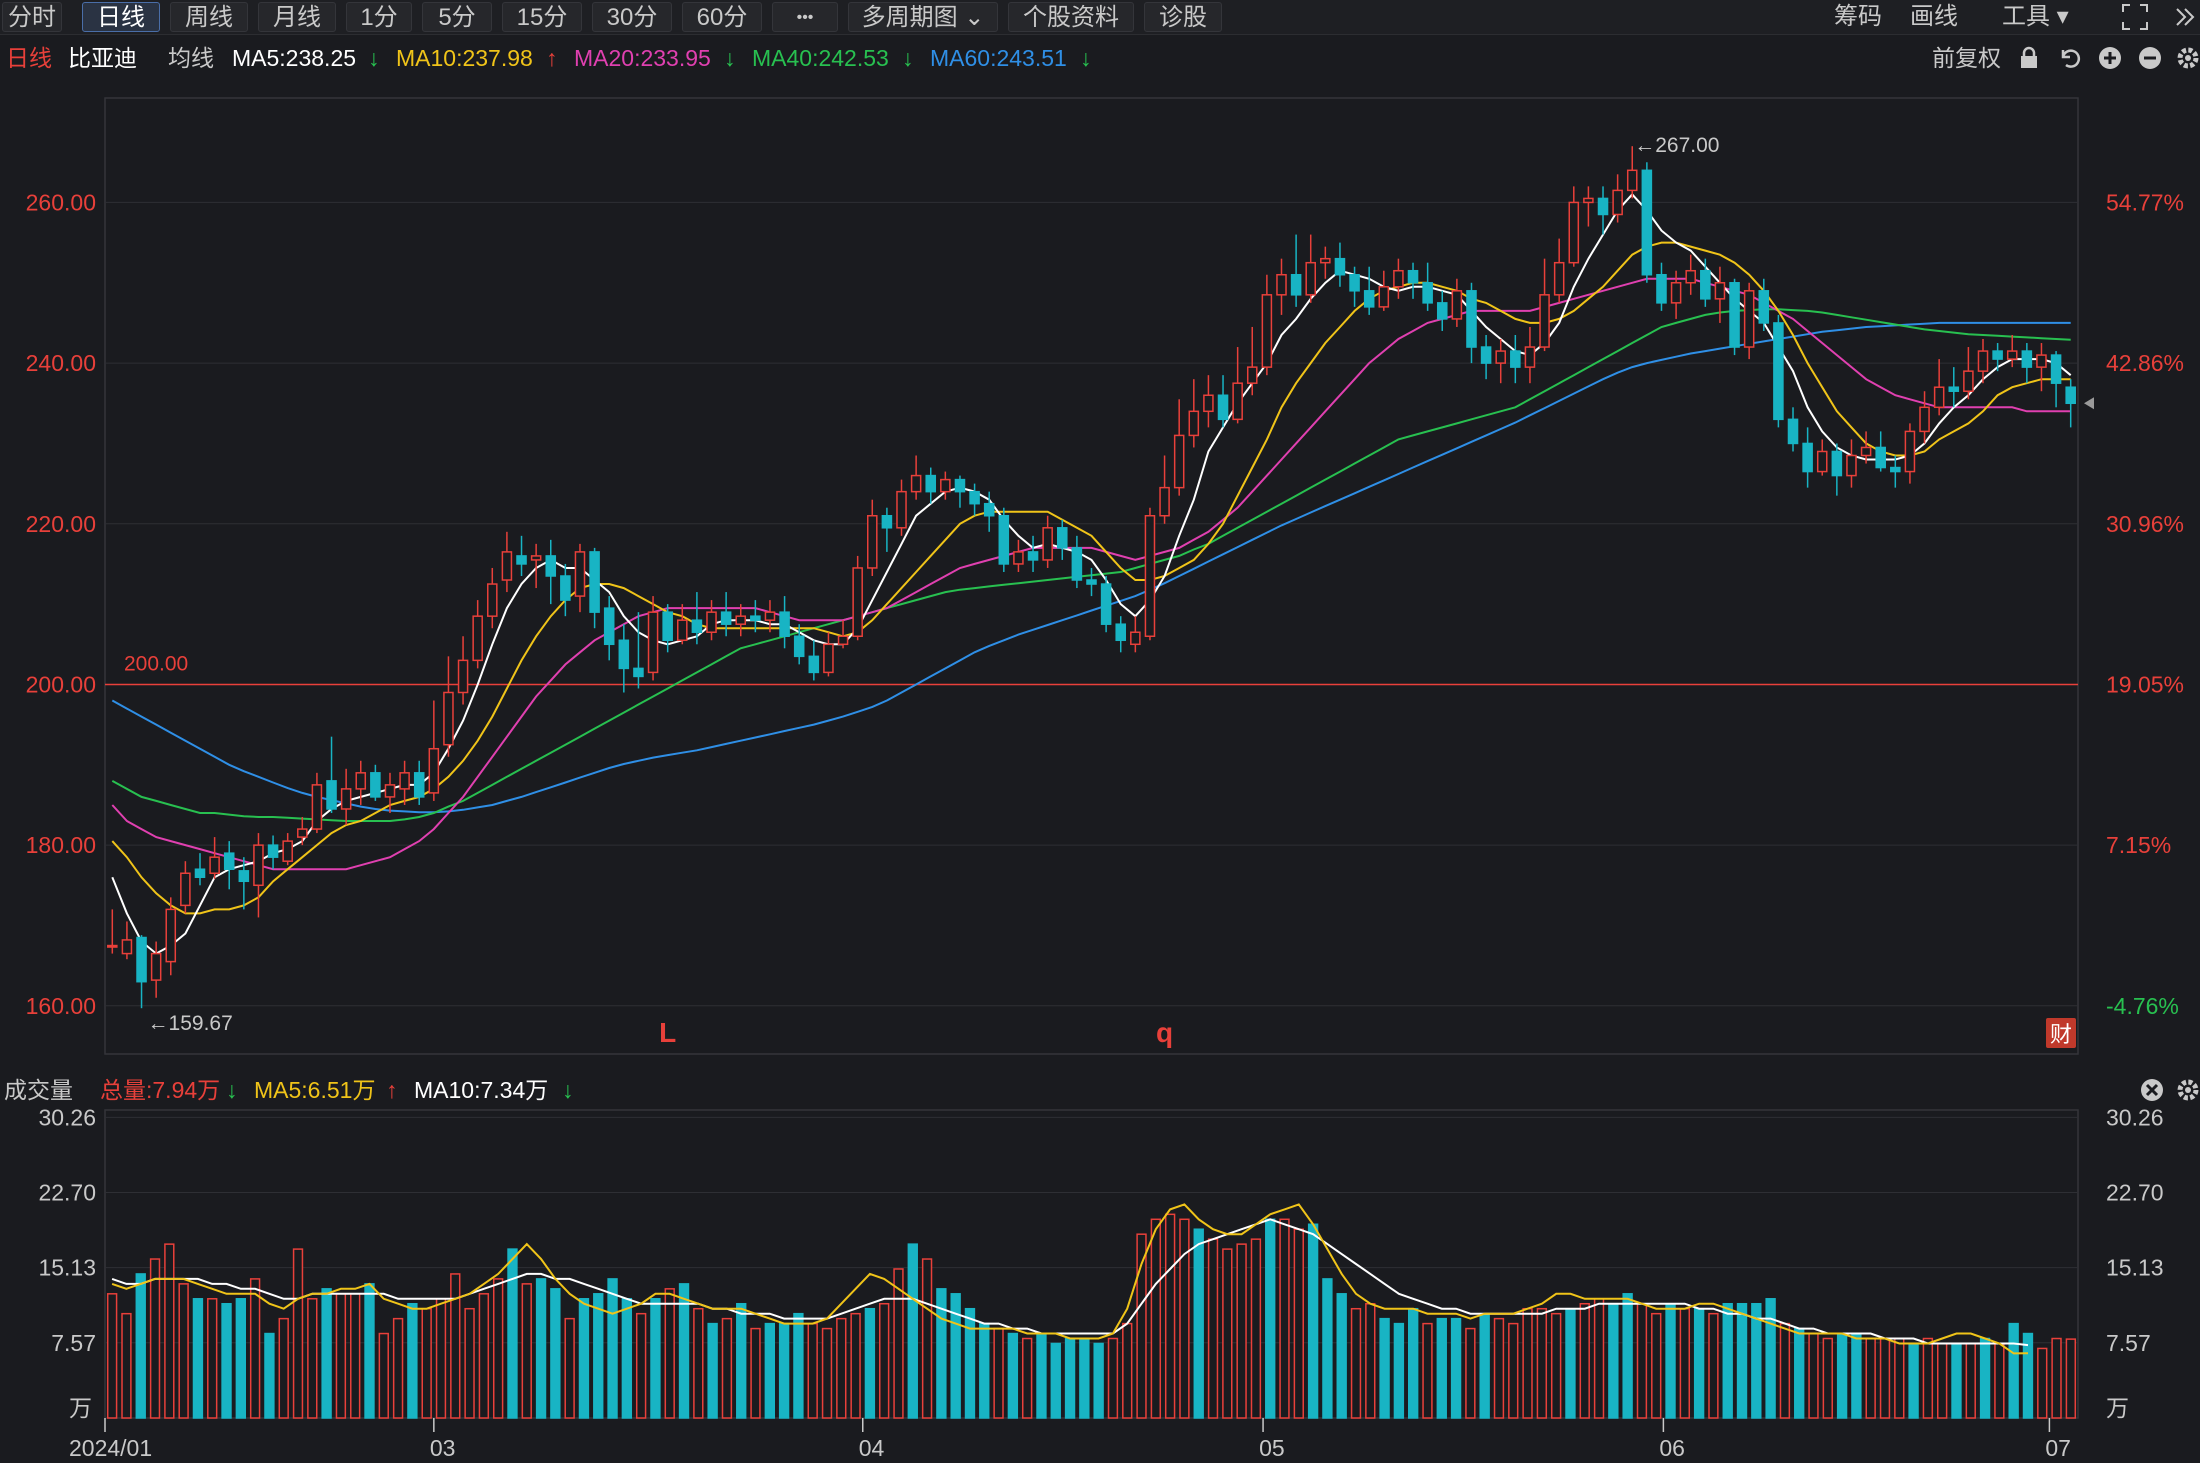  I want to click on expand-right-icon, so click(2185, 17).